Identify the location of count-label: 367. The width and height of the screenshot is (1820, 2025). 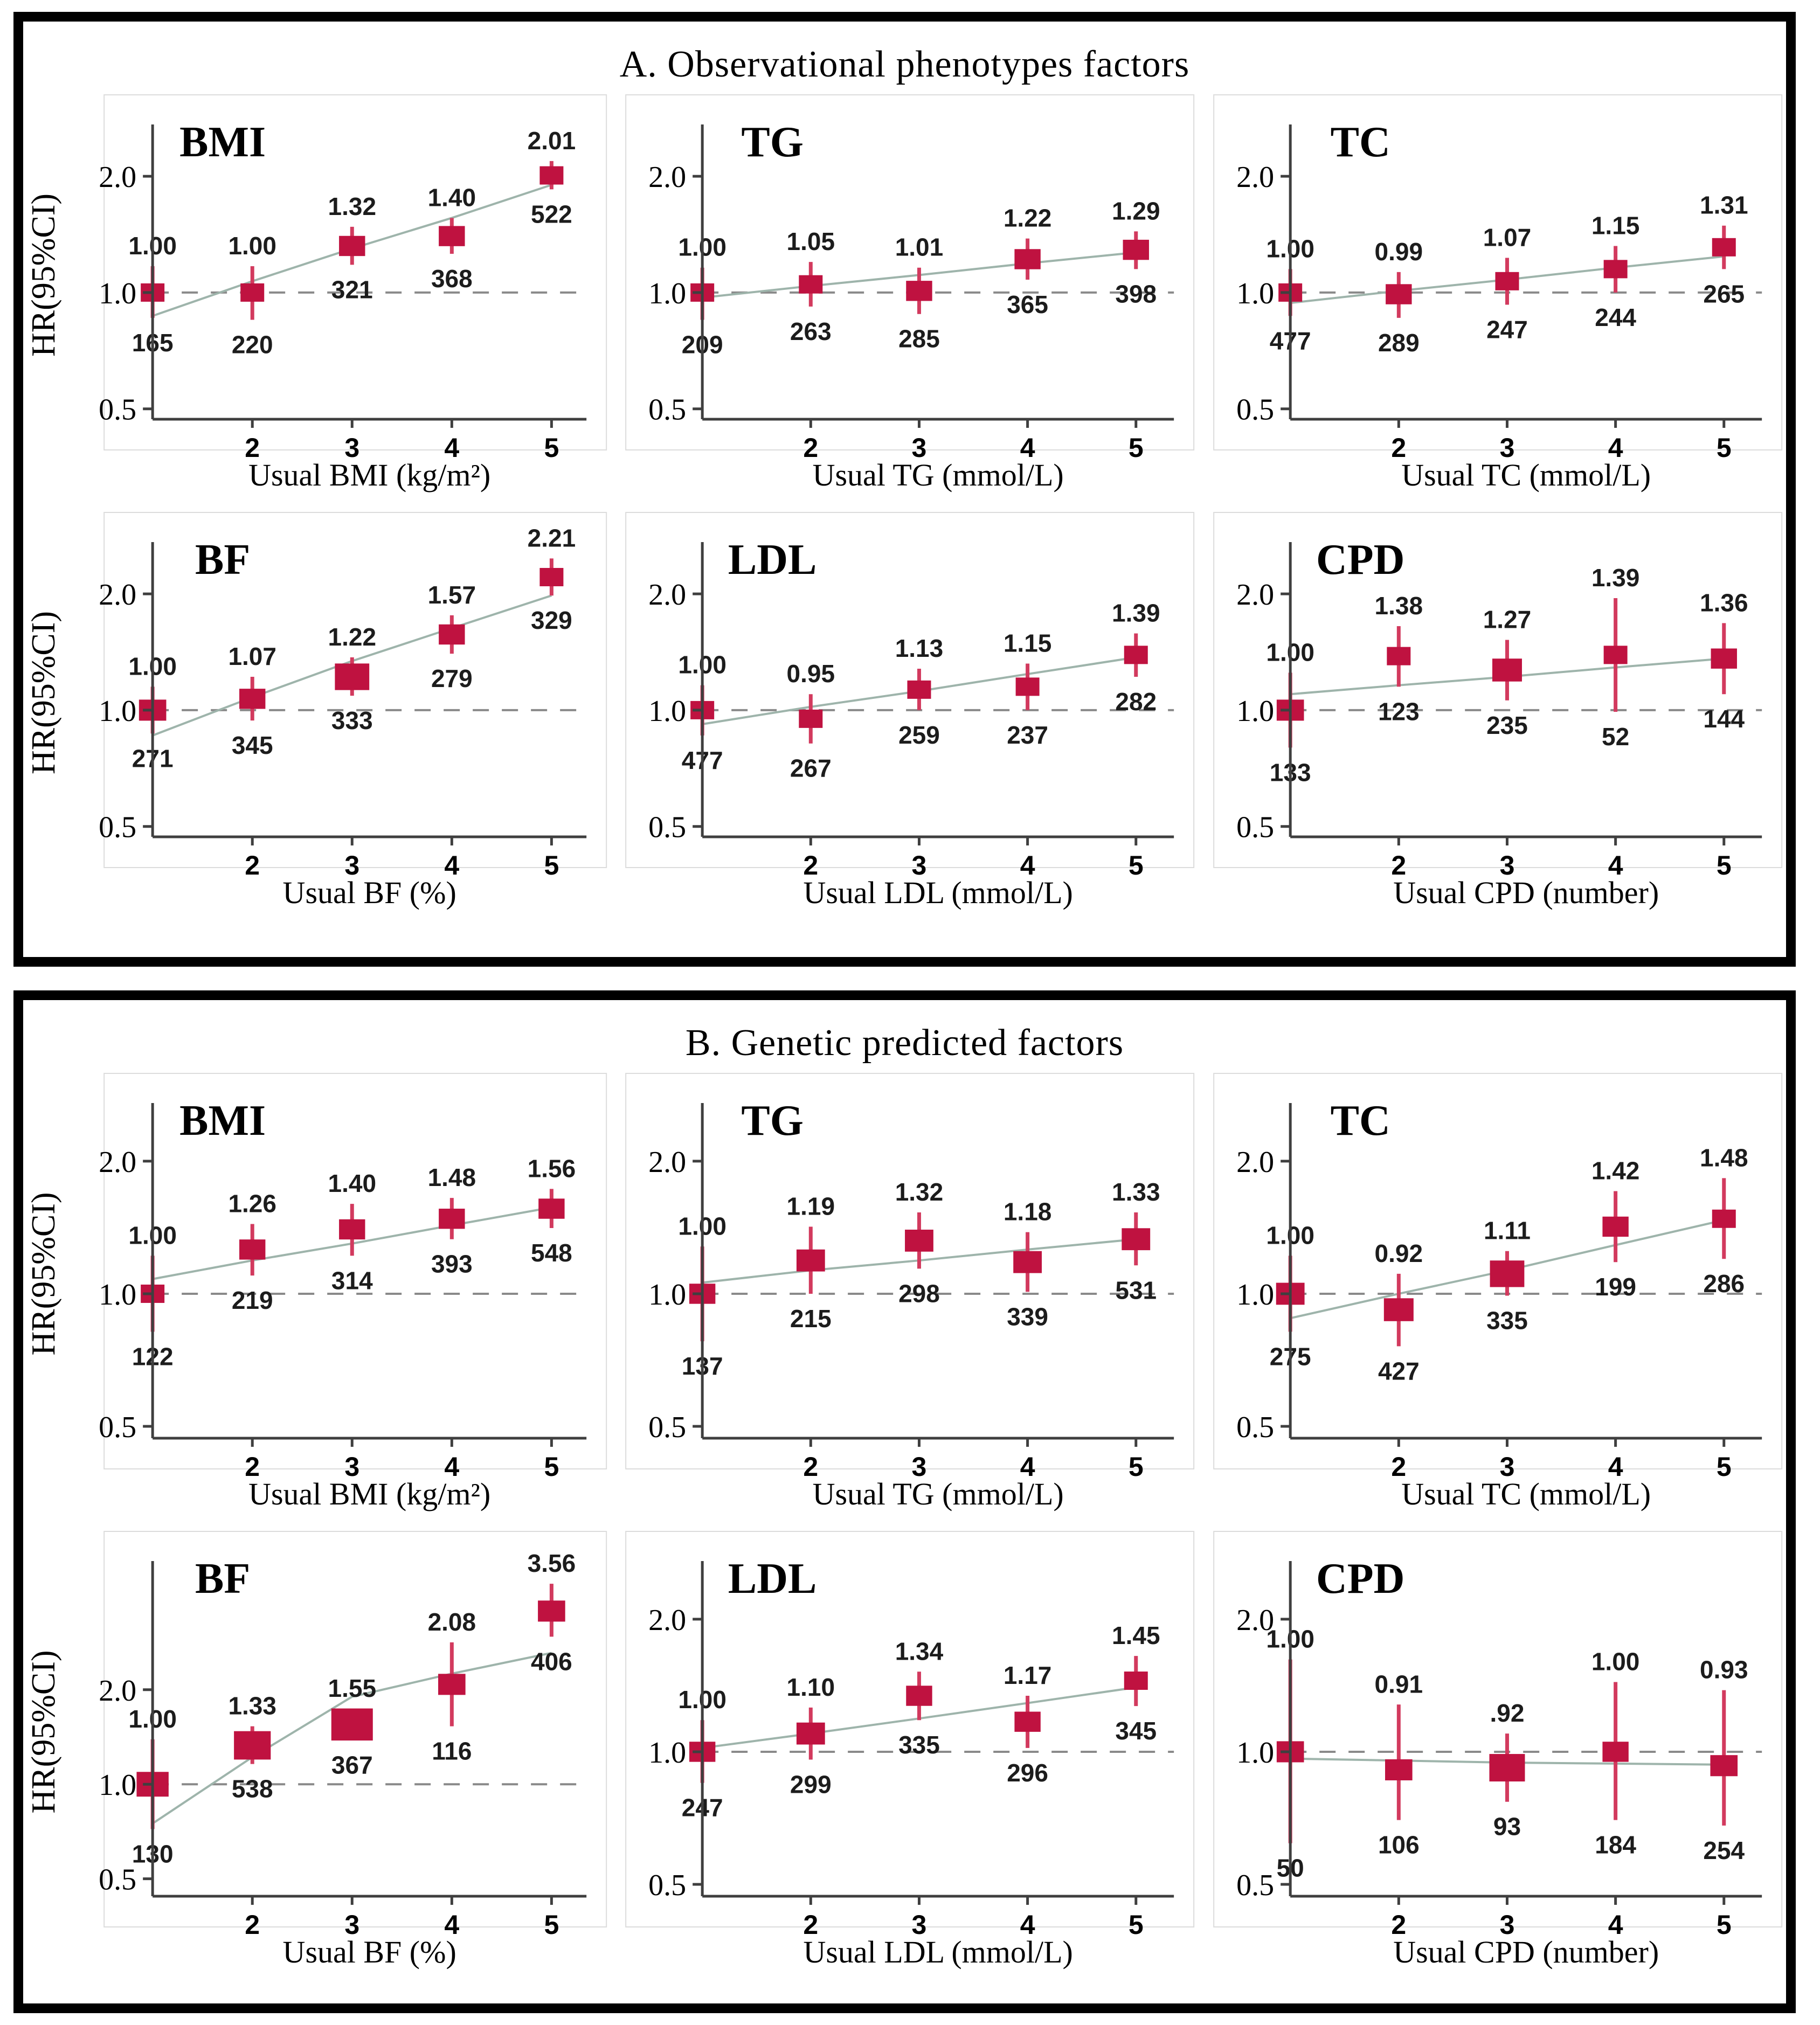
(352, 1765).